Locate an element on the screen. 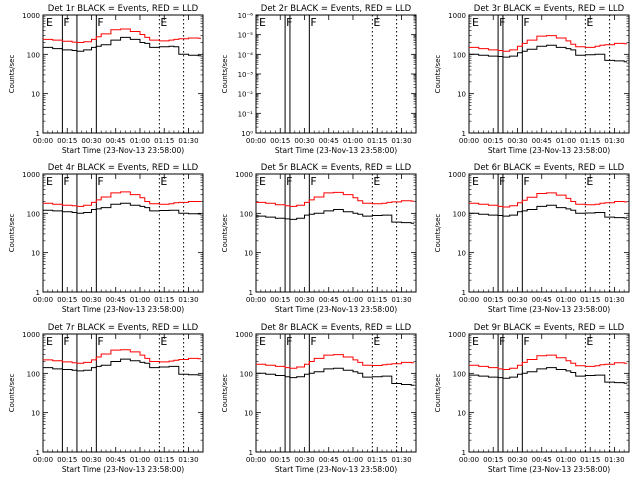  y-tick-label: 10⁻⁵ is located at coordinates (246, 36).